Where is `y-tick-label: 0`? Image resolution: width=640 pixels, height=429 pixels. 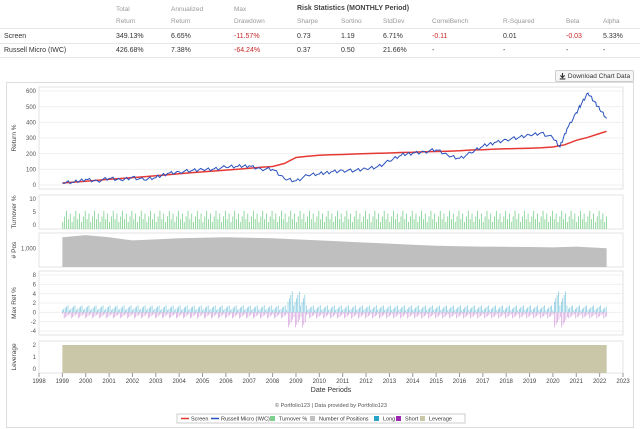 y-tick-label: 0 is located at coordinates (35, 314).